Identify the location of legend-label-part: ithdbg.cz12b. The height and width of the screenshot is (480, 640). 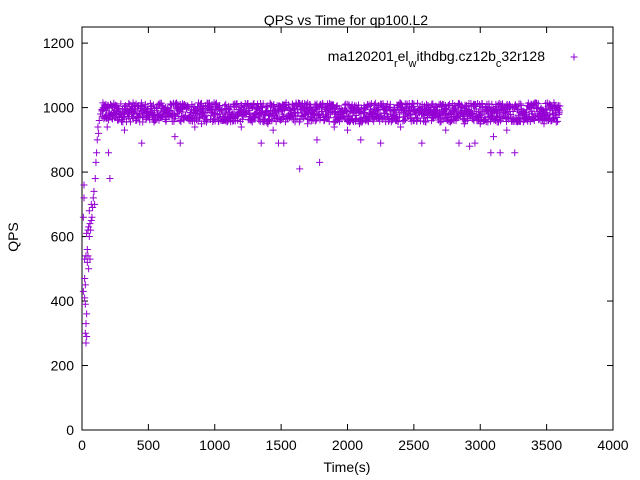
(457, 56).